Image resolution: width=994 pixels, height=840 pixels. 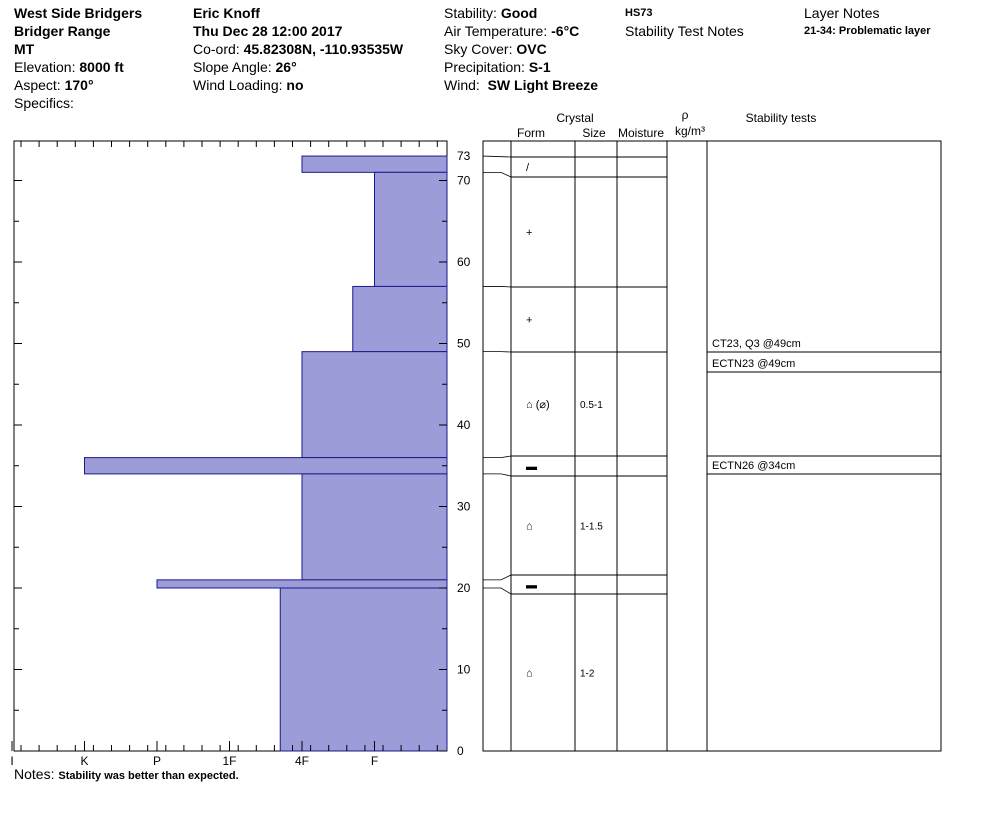 What do you see at coordinates (157, 761) in the screenshot?
I see `x-tick-label-2: P` at bounding box center [157, 761].